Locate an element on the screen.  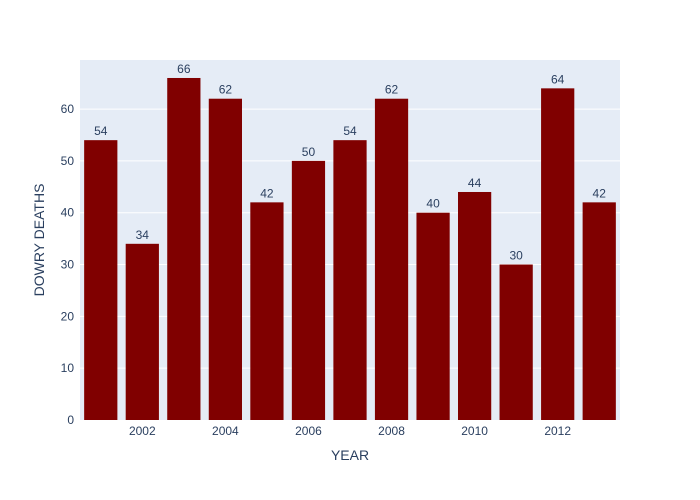
bar-value-label: 64 is located at coordinates (558, 79).